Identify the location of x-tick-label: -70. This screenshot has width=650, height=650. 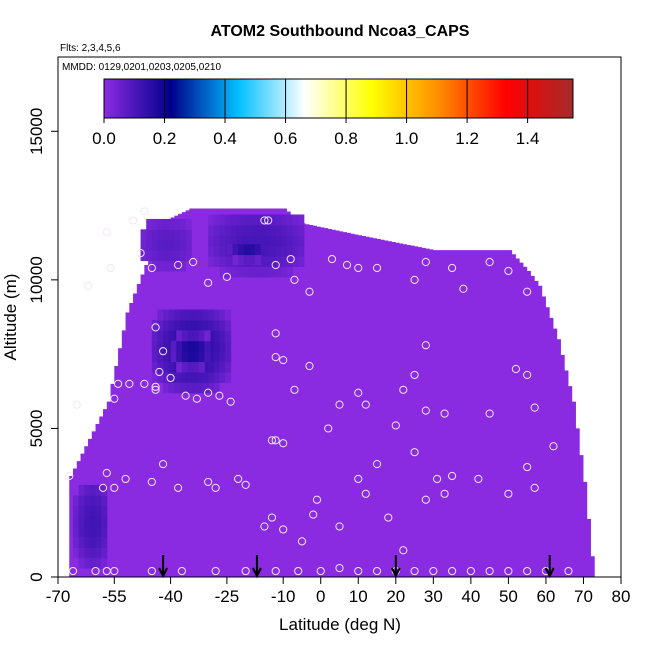
(58, 596).